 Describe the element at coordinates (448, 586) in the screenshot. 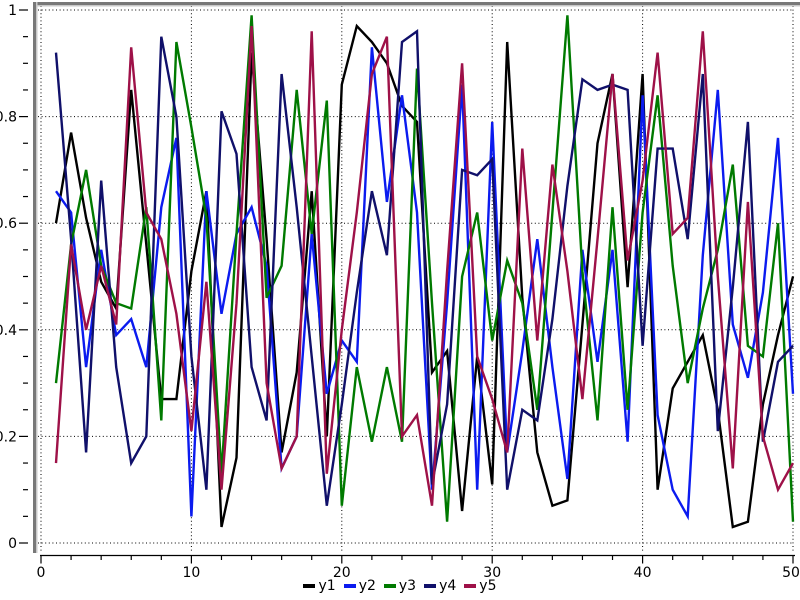

I see `legend-label-y4: y4` at that location.